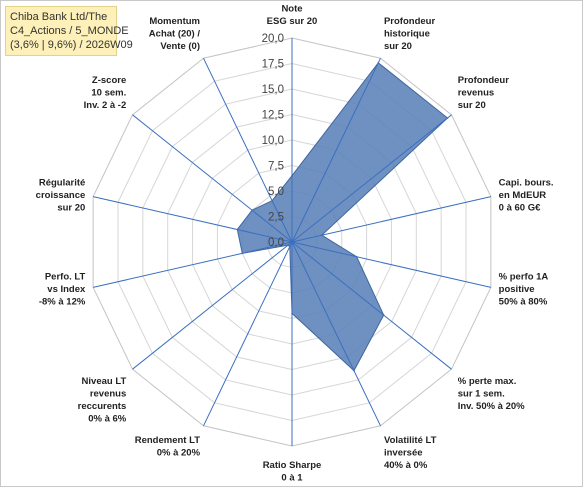  What do you see at coordinates (61, 195) in the screenshot?
I see `axis-label: Régularité croissance sur 20` at bounding box center [61, 195].